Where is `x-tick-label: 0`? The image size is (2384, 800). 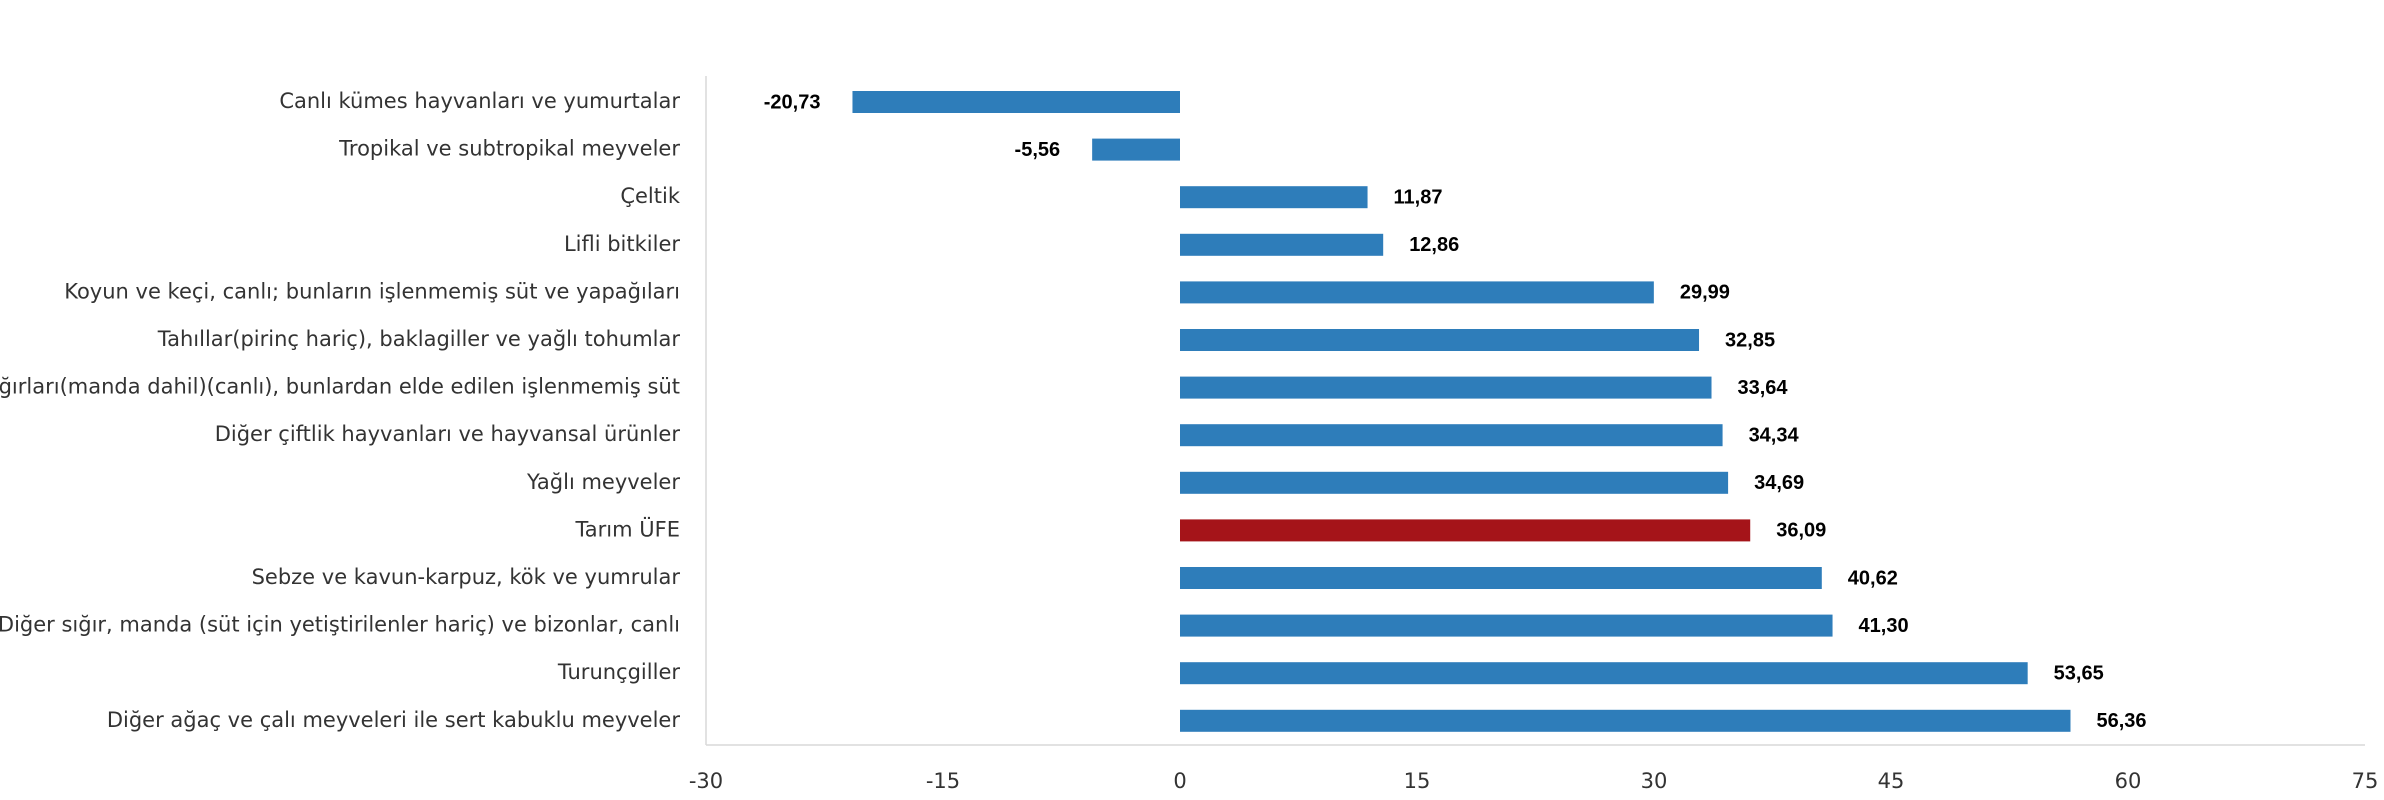
x-tick-label: 0 is located at coordinates (1179, 781).